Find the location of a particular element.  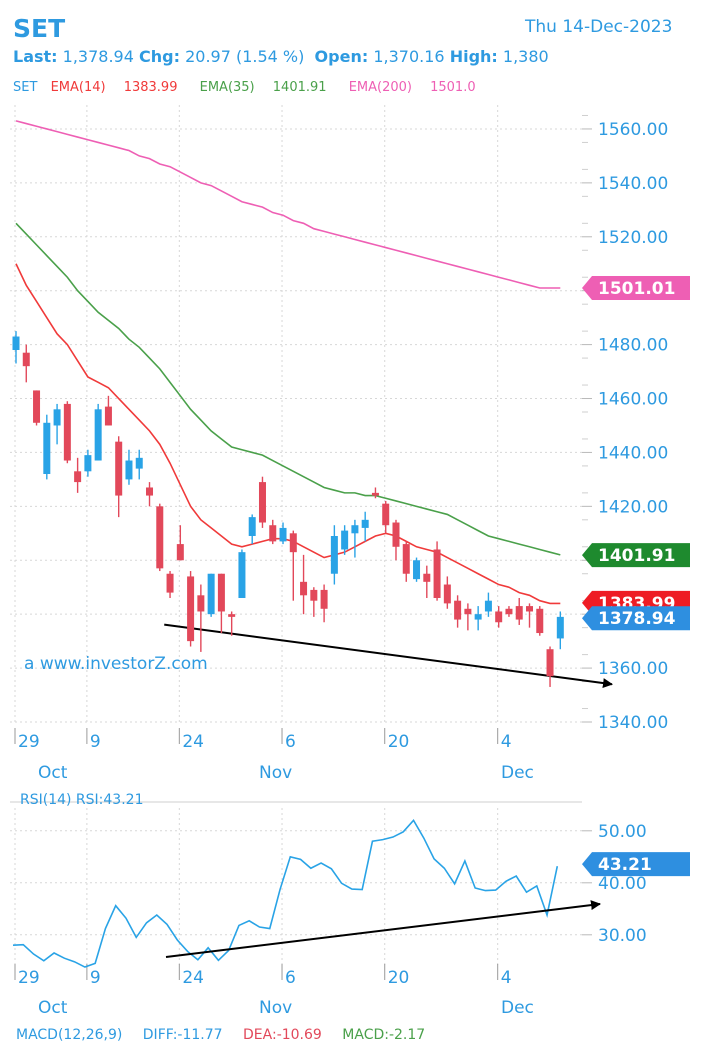

rsi-month-label: Nov is located at coordinates (275, 1008).